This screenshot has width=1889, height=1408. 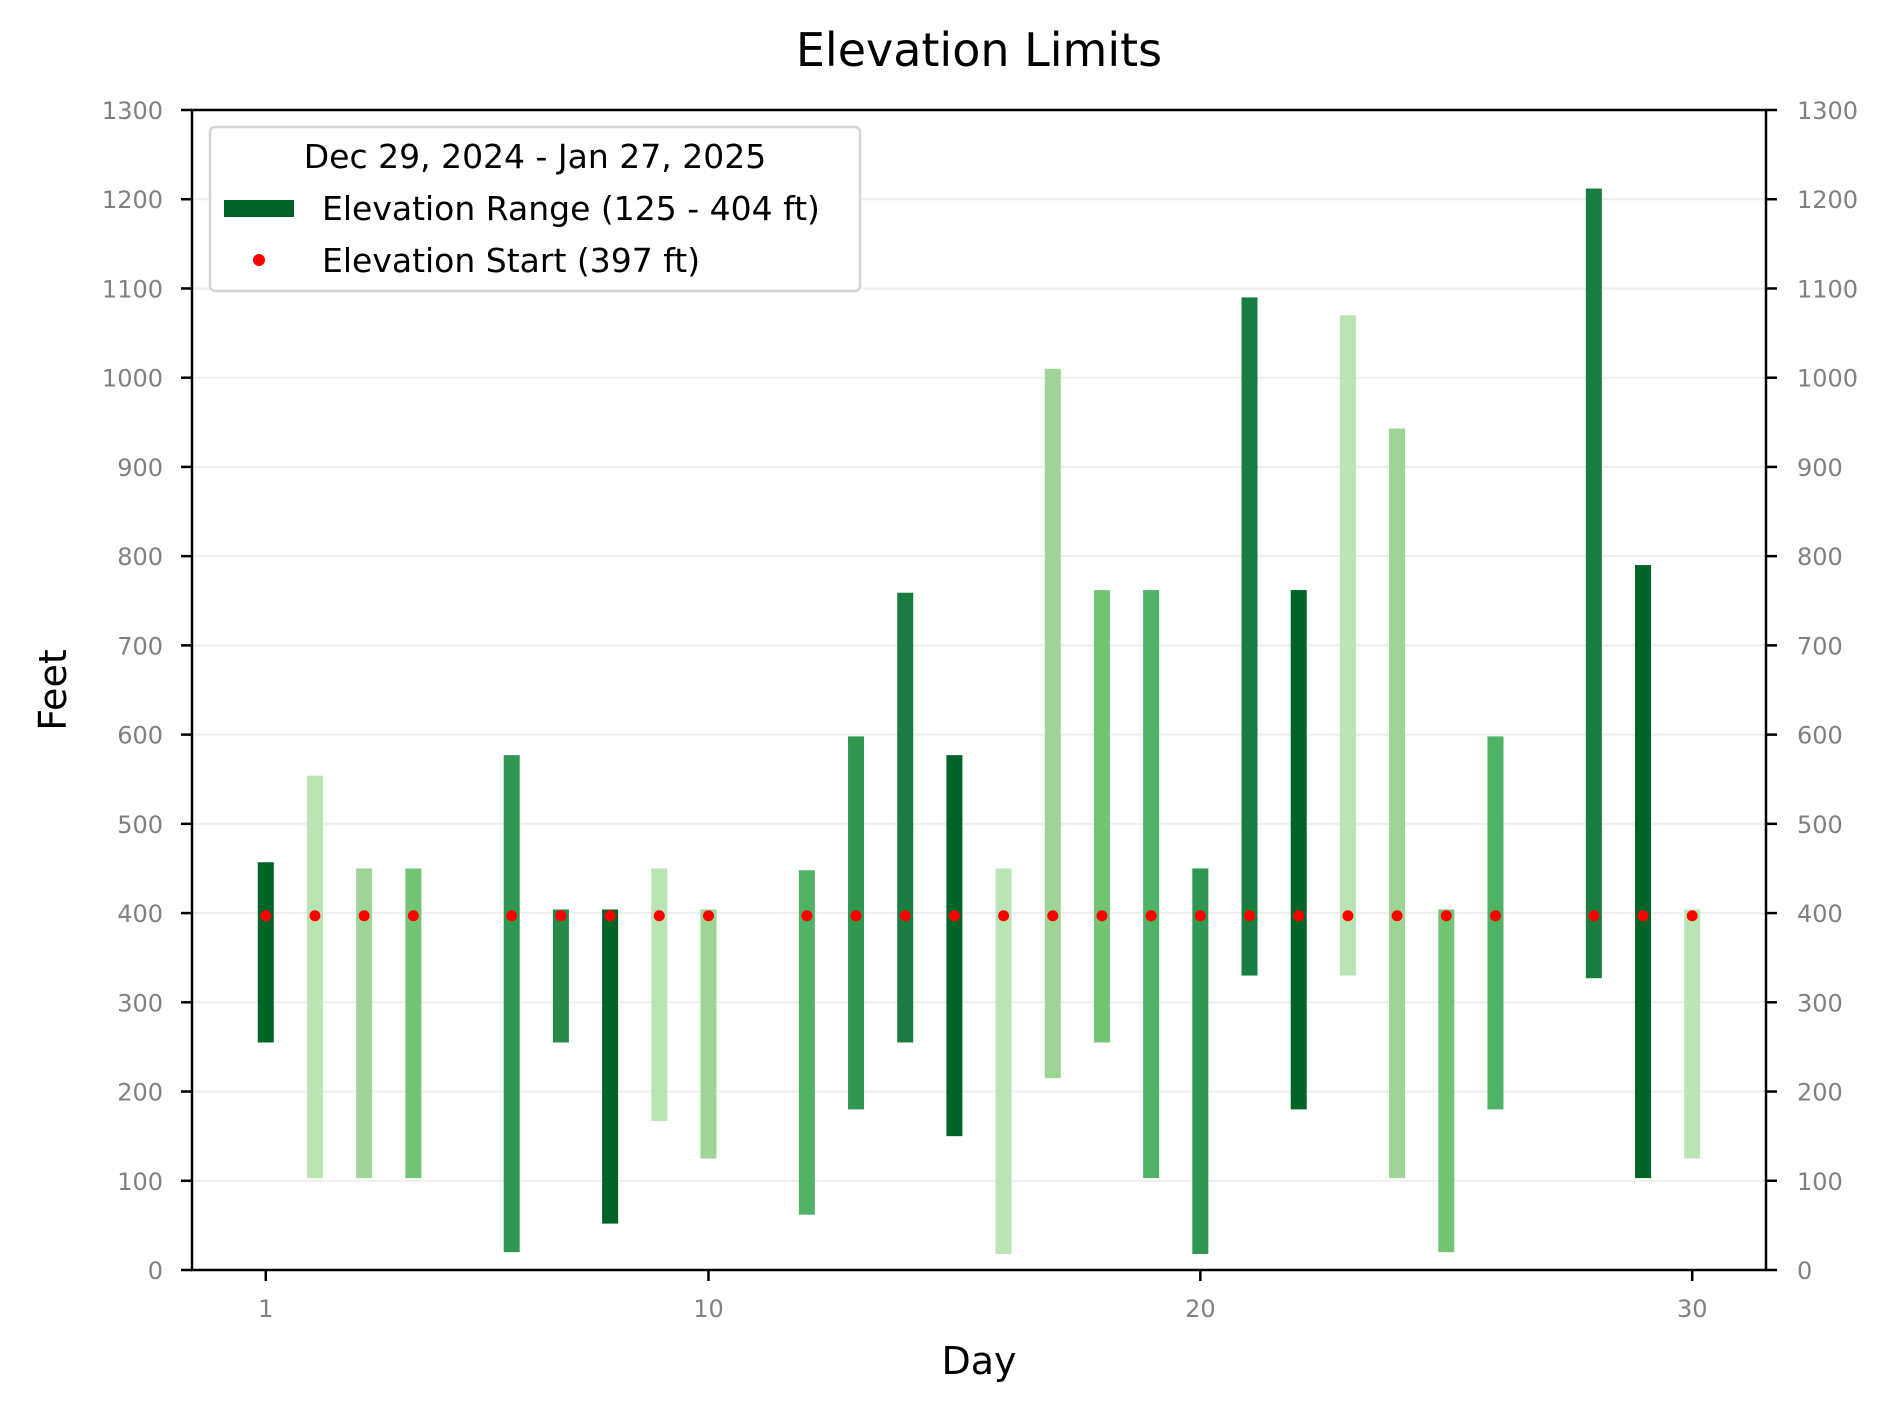 What do you see at coordinates (1692, 1309) in the screenshot?
I see `x-tick-label: 30` at bounding box center [1692, 1309].